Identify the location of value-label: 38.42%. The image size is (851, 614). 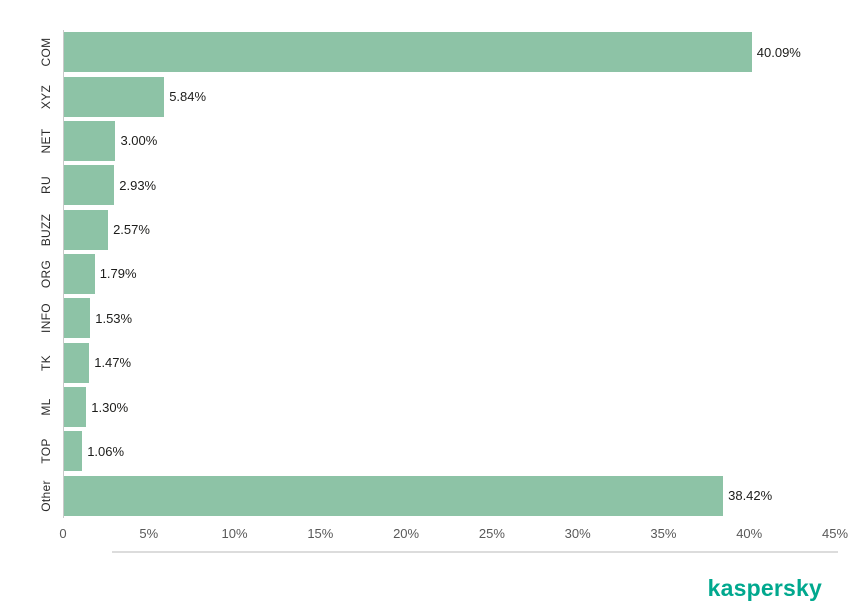
(750, 496).